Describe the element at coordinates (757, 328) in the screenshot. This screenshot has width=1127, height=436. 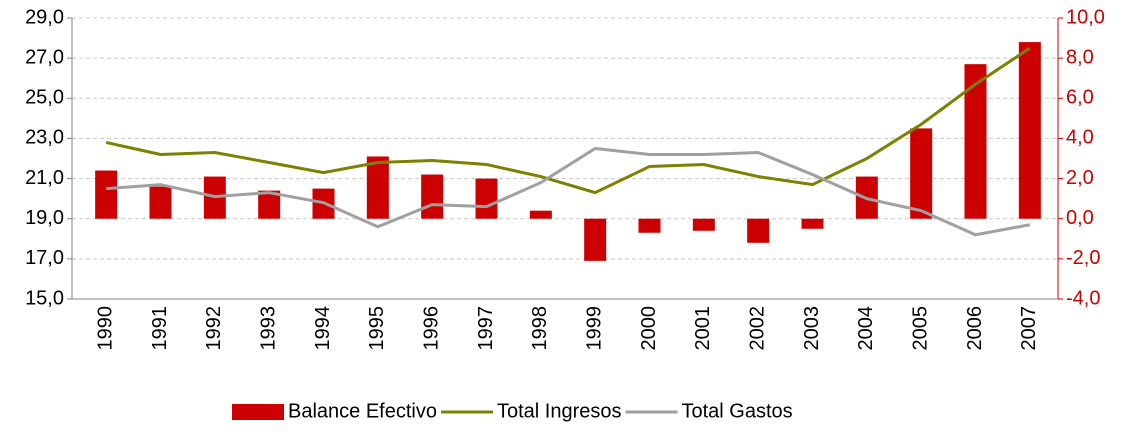
I see `x-tick-label: 2002` at that location.